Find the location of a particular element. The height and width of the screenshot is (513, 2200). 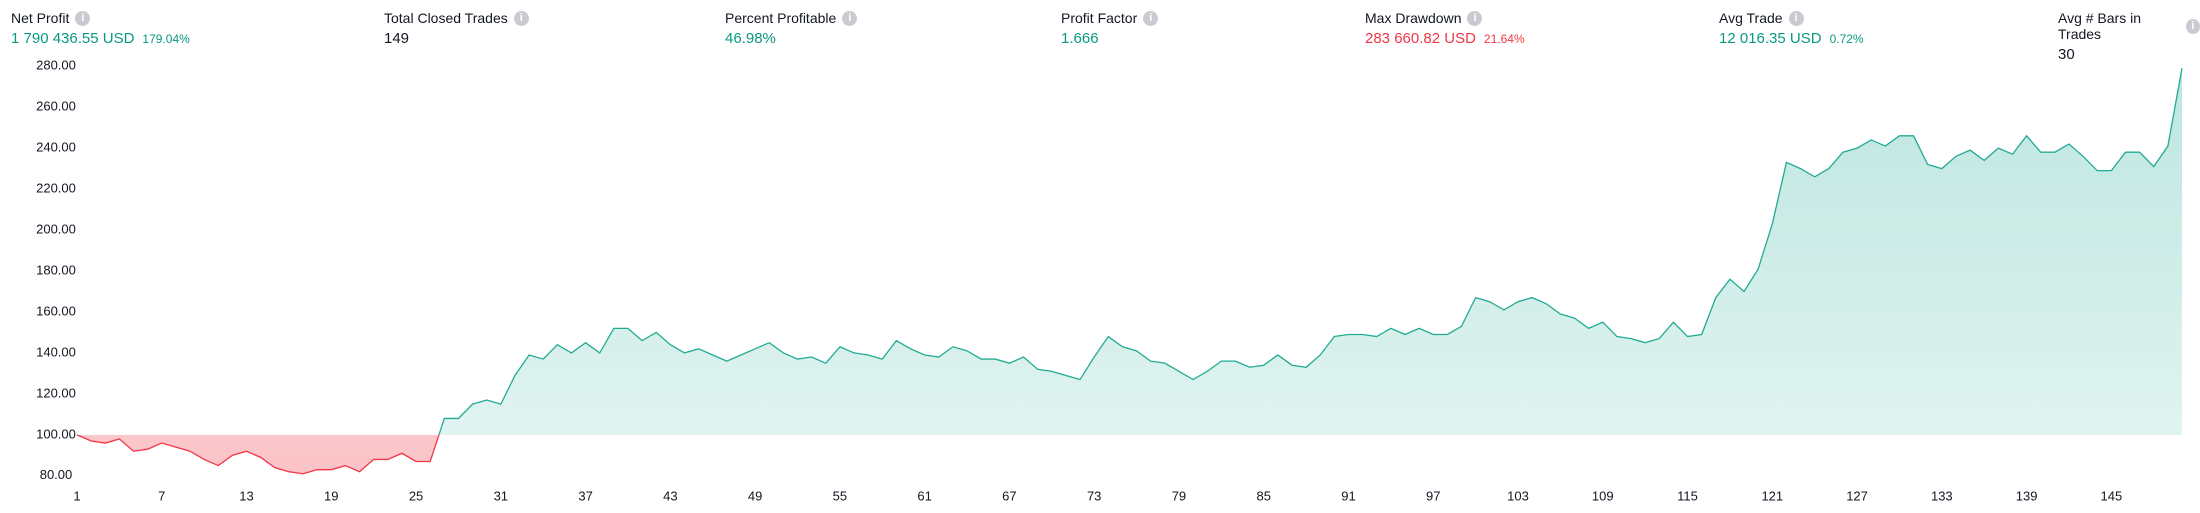

metric-label: Max Drawdown is located at coordinates (1413, 18).